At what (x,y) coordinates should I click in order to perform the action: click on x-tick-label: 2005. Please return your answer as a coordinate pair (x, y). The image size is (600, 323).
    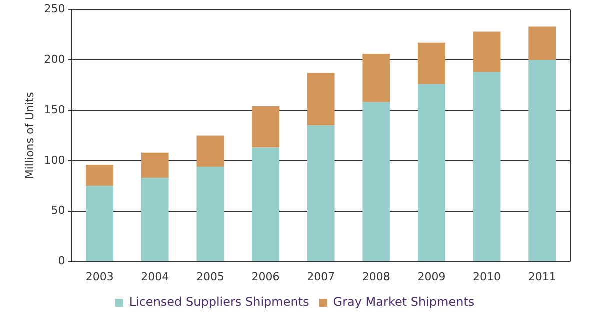
    Looking at the image, I should click on (210, 277).